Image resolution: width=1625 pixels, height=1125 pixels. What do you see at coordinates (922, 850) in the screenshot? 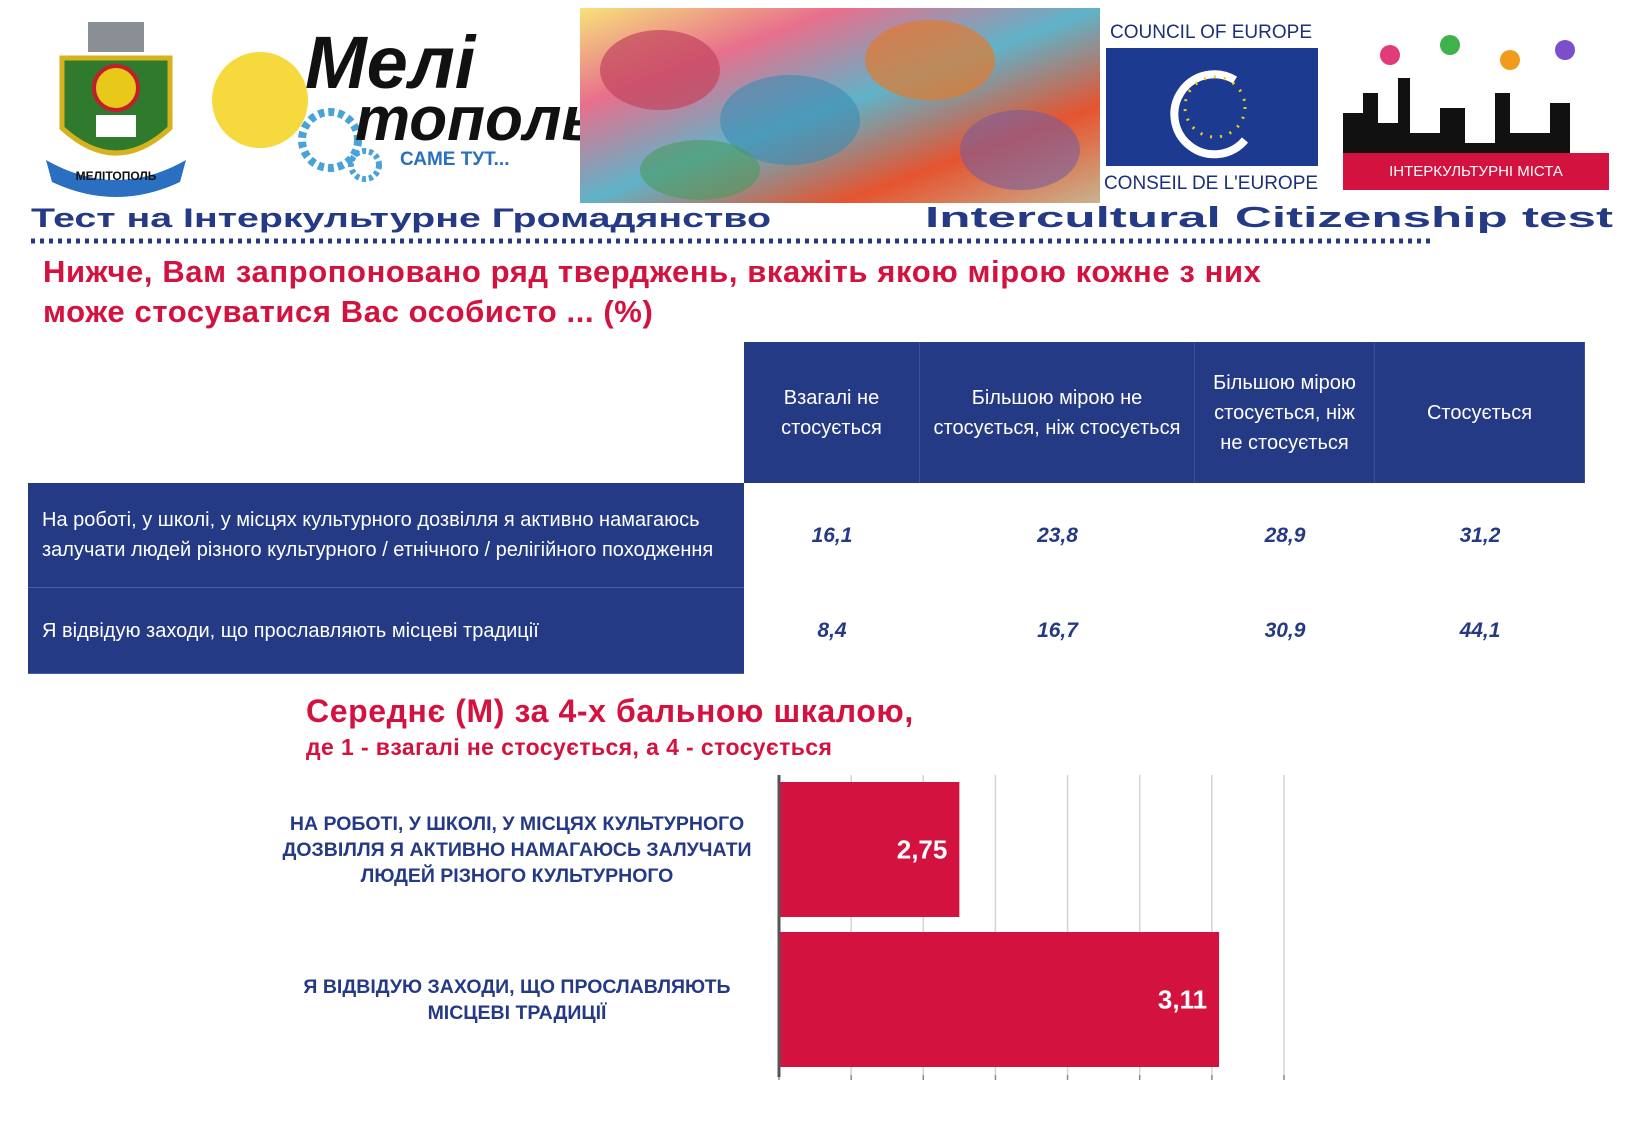
I see `value-label: 2,75` at bounding box center [922, 850].